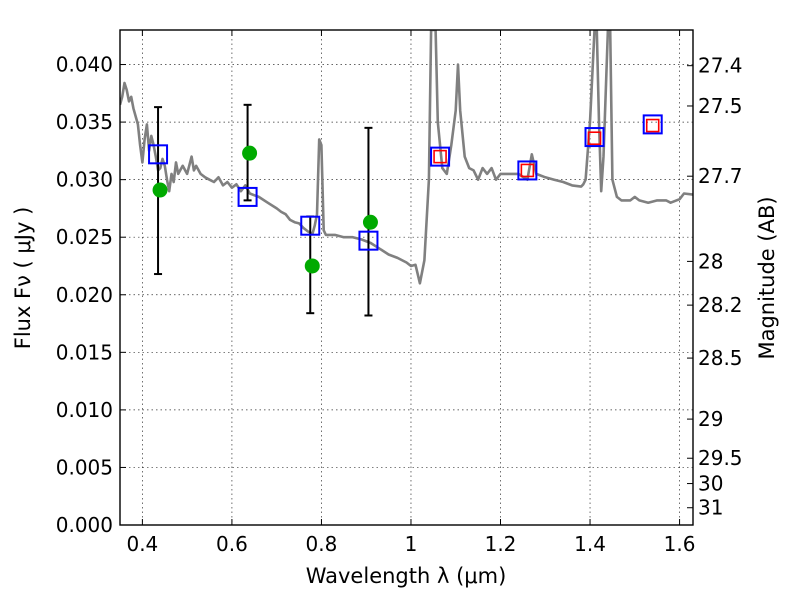 The height and width of the screenshot is (600, 800). Describe the element at coordinates (84, 122) in the screenshot. I see `y-tick-label: 0.035` at that location.